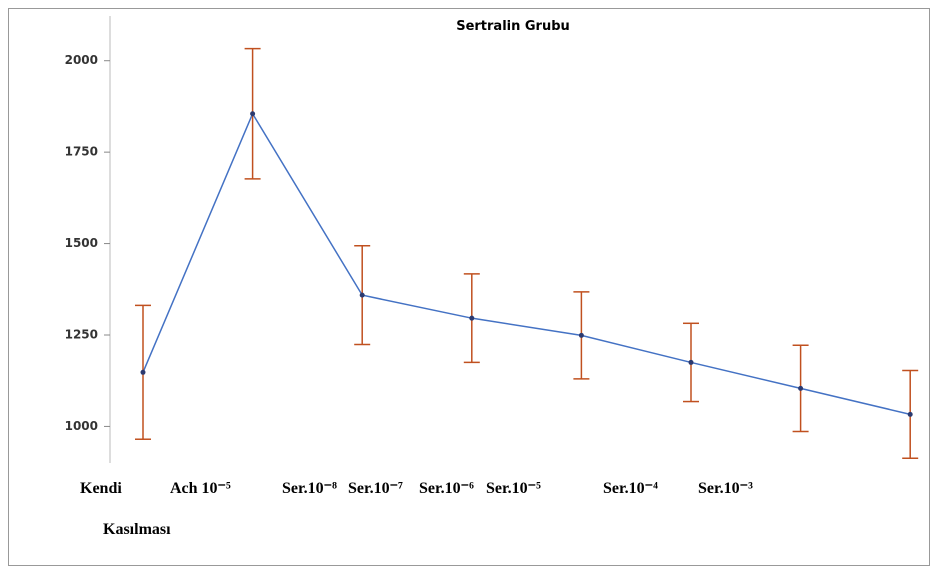 The image size is (932, 568). I want to click on x-tick-label: Ser.10⁻⁶, so click(446, 488).